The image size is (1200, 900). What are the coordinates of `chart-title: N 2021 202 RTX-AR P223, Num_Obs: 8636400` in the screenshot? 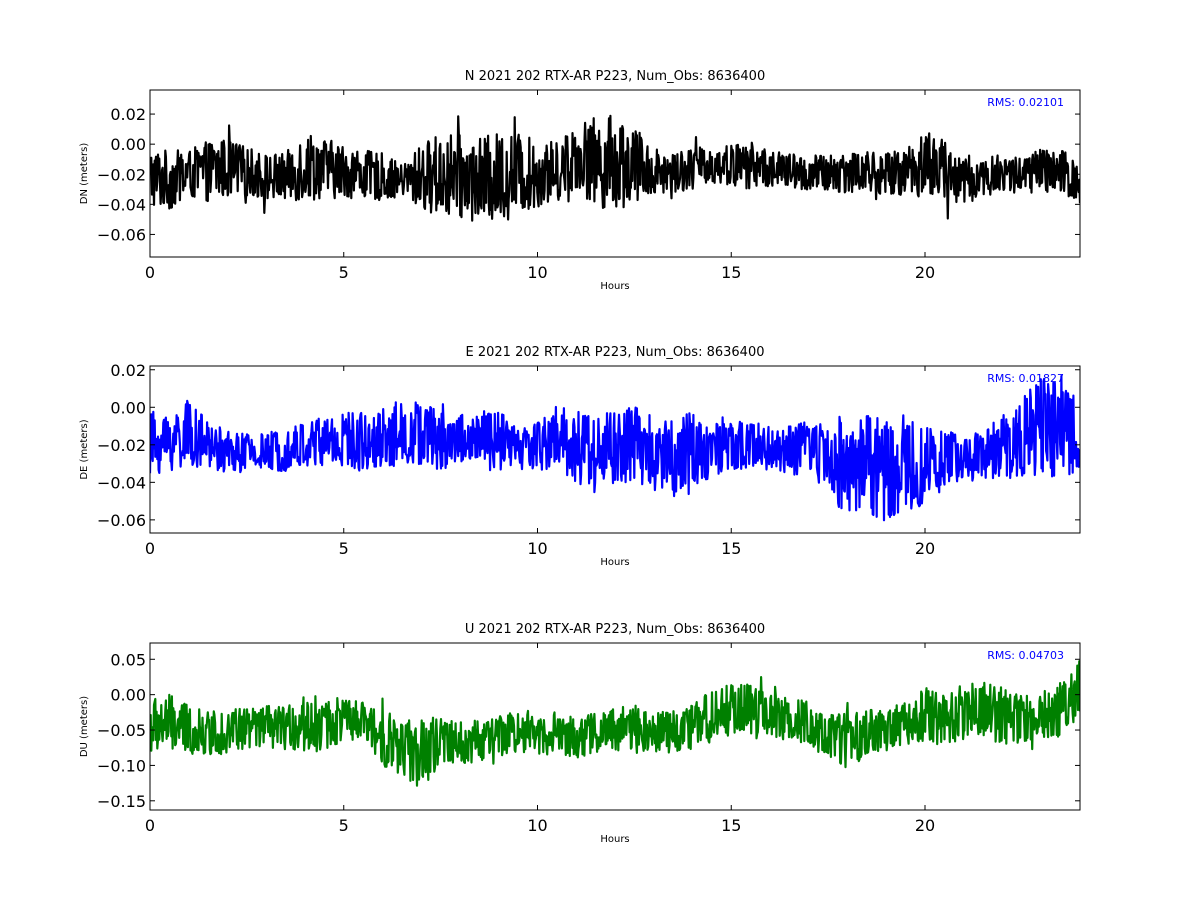 It's located at (615, 76).